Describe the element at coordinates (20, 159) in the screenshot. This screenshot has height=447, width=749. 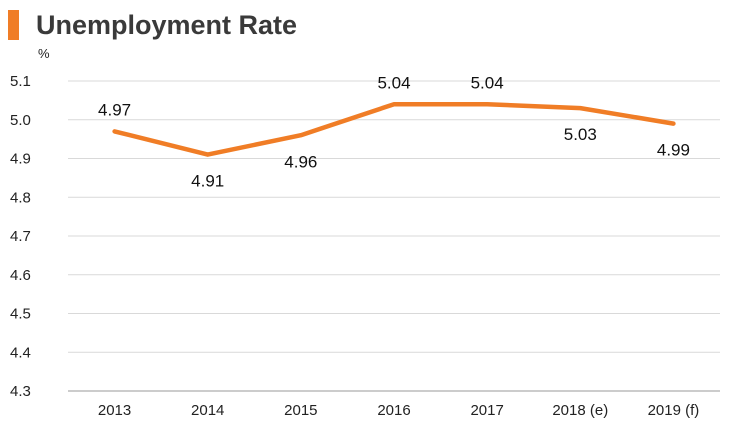
I see `y-tick-label: 4.9` at that location.